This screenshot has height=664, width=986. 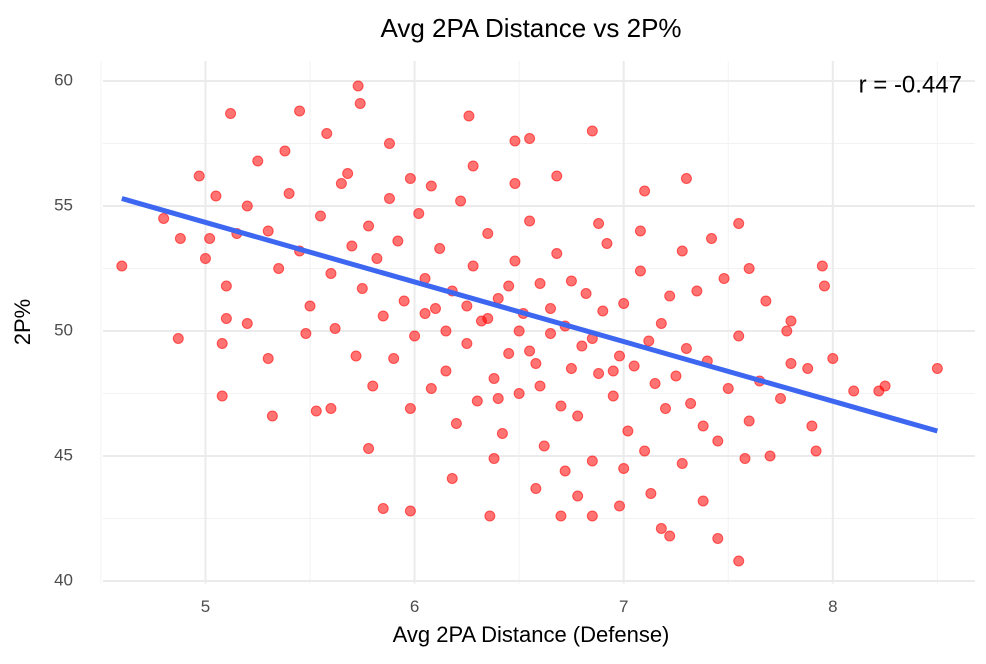 What do you see at coordinates (63, 79) in the screenshot?
I see `y-tick-label: 60` at bounding box center [63, 79].